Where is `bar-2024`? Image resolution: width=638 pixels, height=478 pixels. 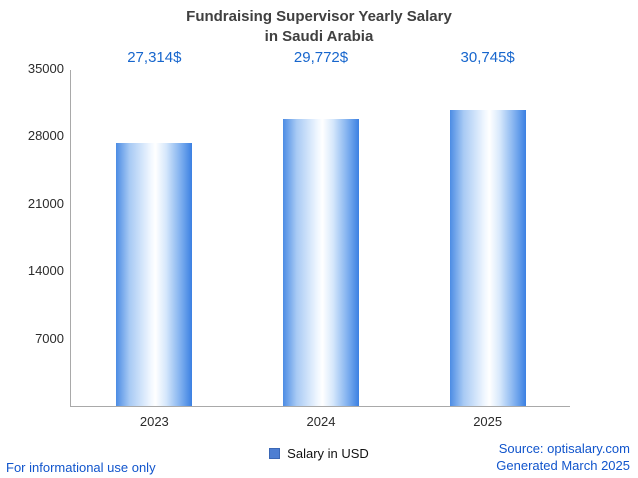
bar-2024 is located at coordinates (321, 262).